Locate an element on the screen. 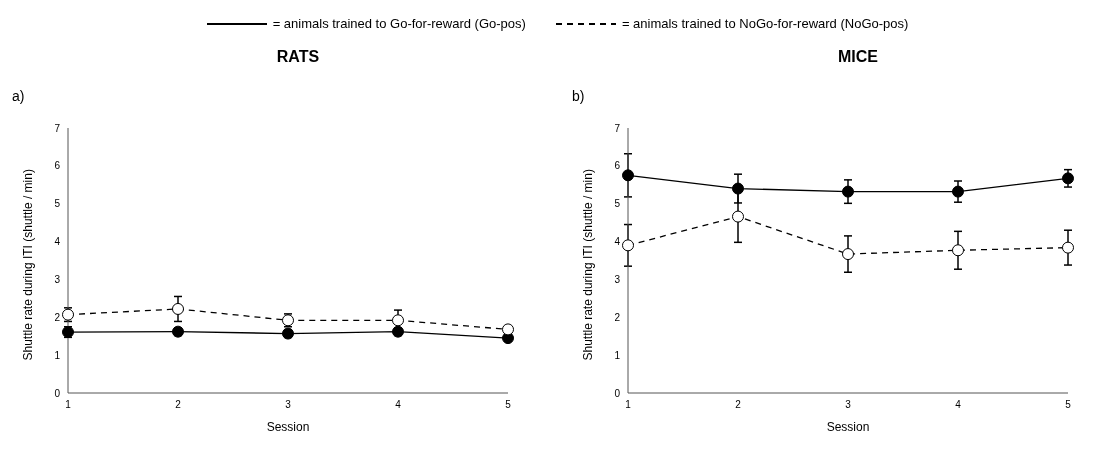  legend-label: = animals trained to Go-for-reward (Go-pos) is located at coordinates (398, 23).